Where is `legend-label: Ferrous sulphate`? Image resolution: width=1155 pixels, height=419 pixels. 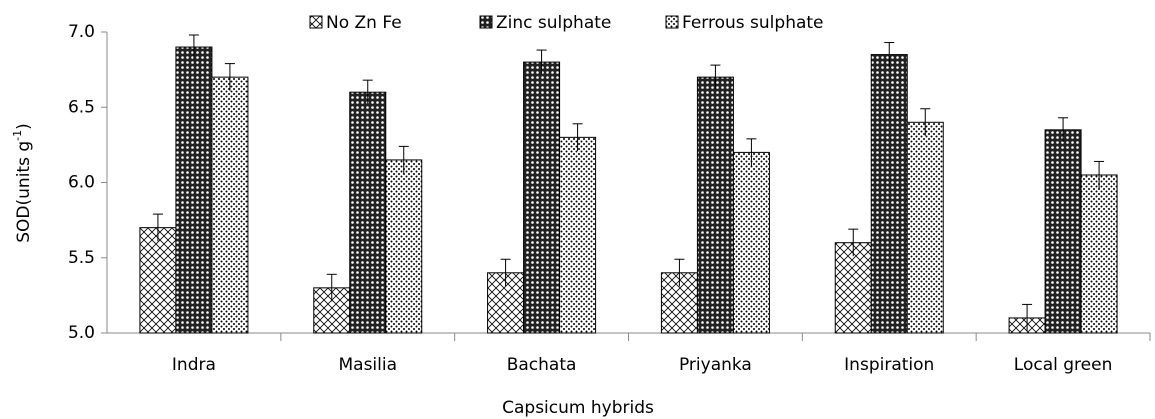 legend-label: Ferrous sulphate is located at coordinates (753, 23).